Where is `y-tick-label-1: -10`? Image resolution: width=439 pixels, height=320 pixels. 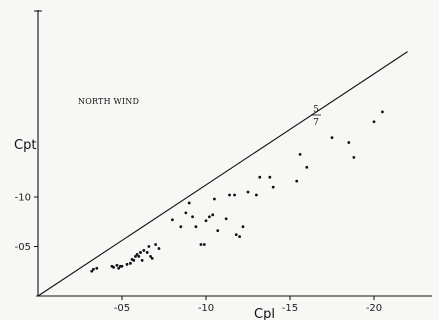
y-tick-label-1: -10 is located at coordinates (23, 198).